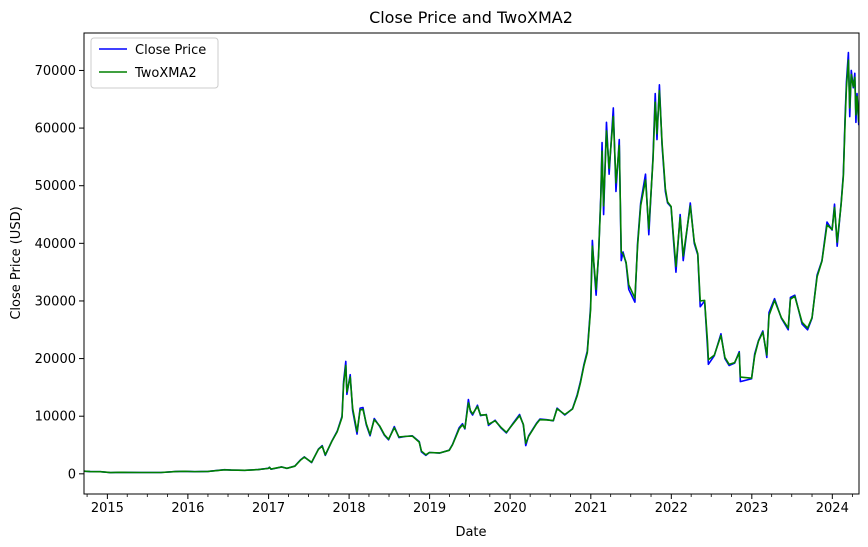 Image resolution: width=868 pixels, height=547 pixels. Describe the element at coordinates (268, 508) in the screenshot. I see `x-tick-label: 2017` at that location.